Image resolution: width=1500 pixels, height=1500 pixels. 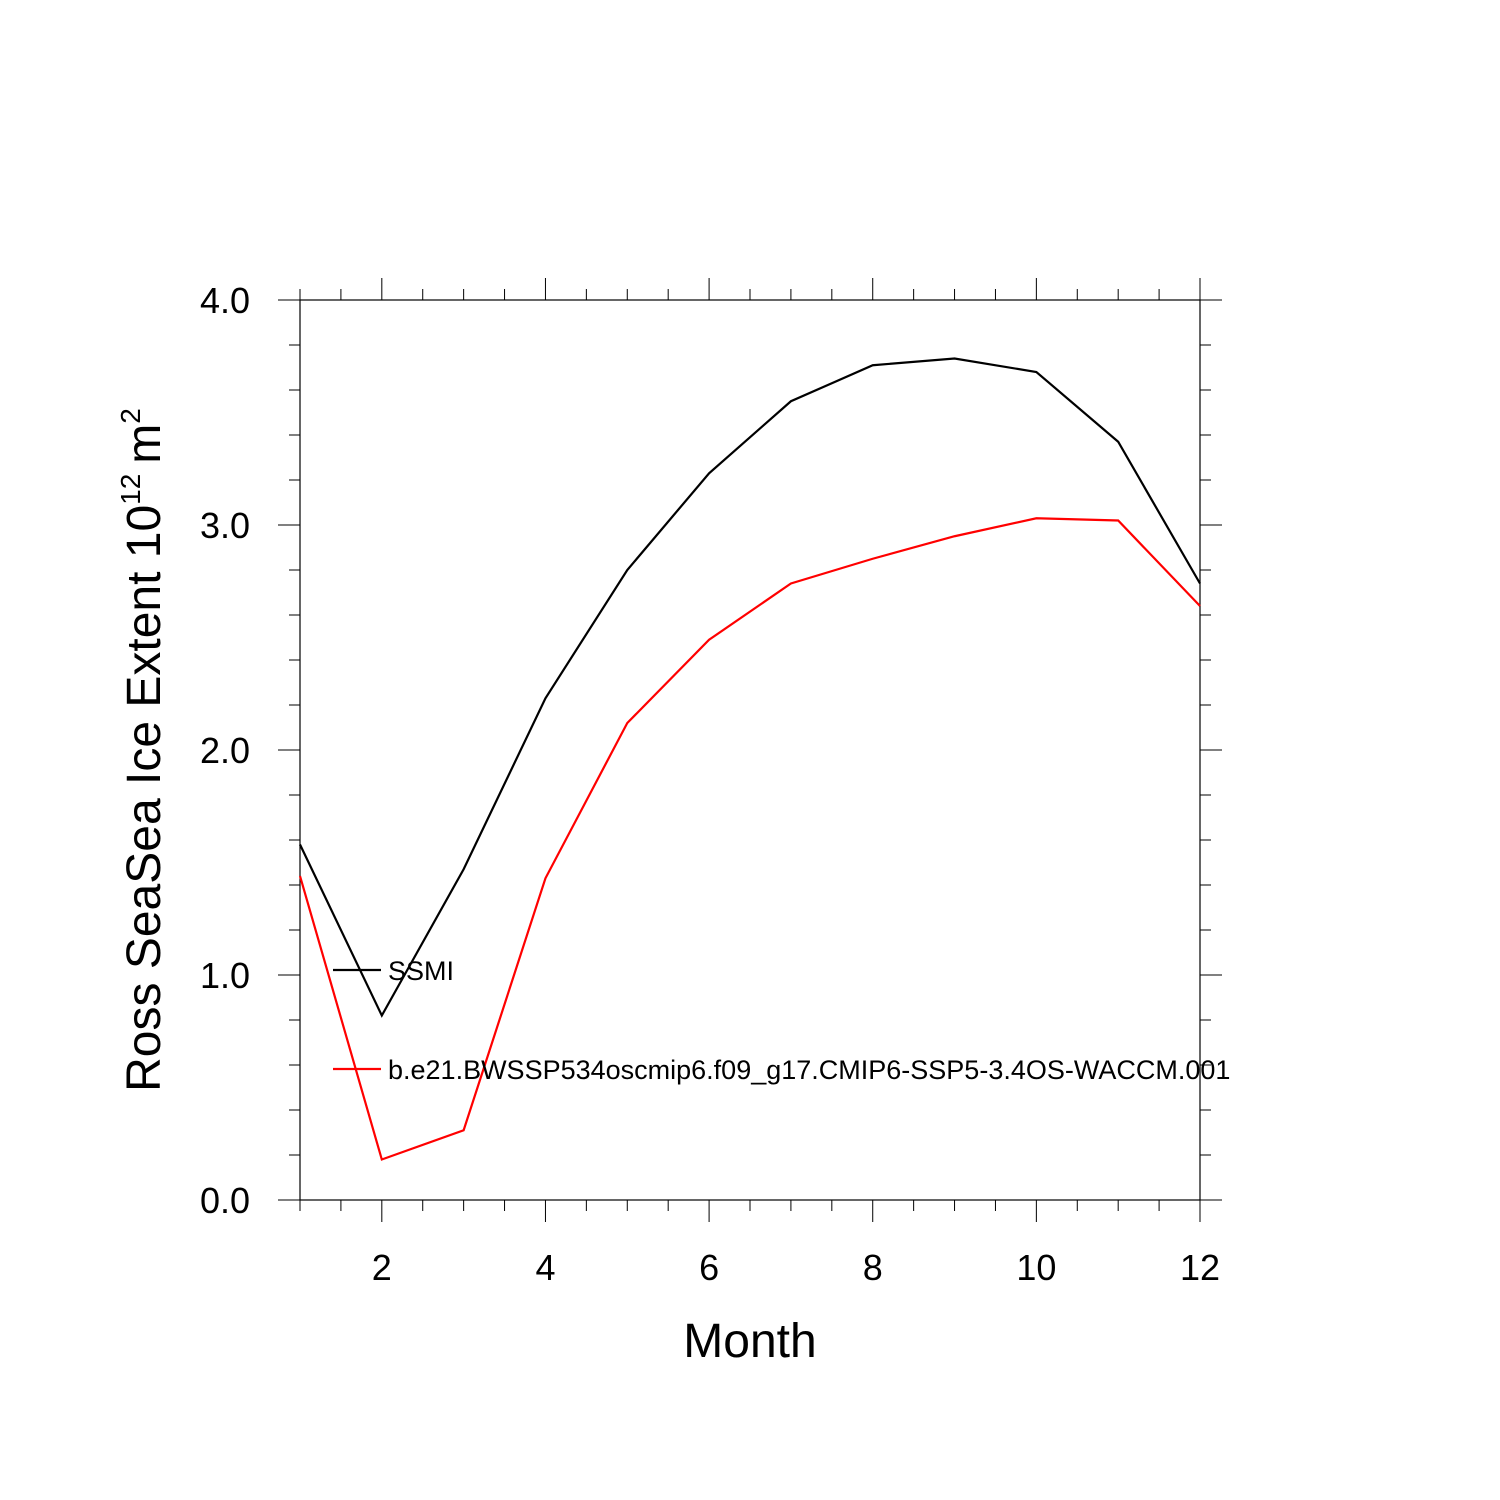 I want to click on y-axis-label: Ross SeaSea Ice Extent 1012 m2, so click(x=143, y=750).